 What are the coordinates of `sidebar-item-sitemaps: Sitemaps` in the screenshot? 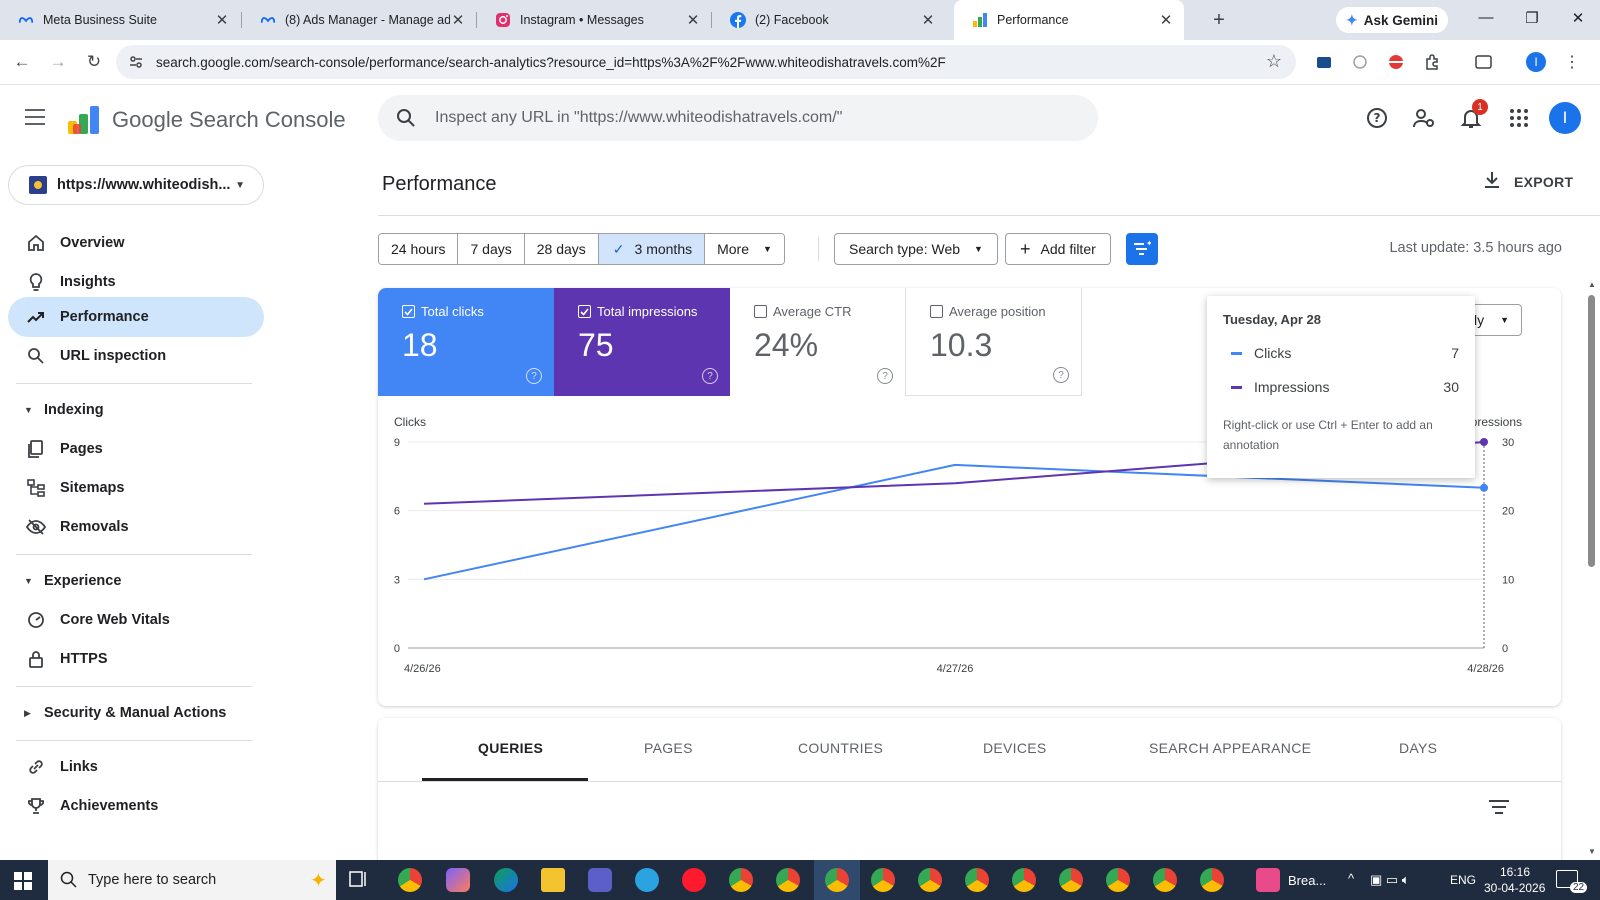 It's located at (136, 488).